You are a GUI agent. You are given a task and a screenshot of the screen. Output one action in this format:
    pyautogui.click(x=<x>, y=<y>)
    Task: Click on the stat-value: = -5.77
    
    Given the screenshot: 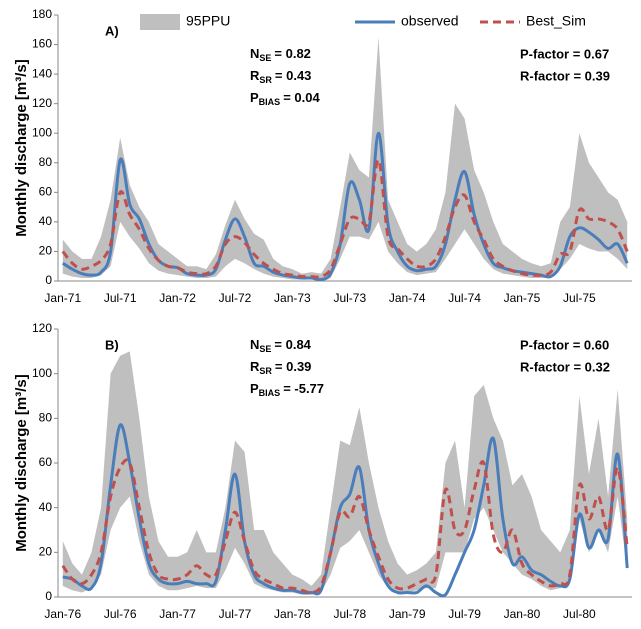 What is the action you would take?
    pyautogui.click(x=303, y=388)
    